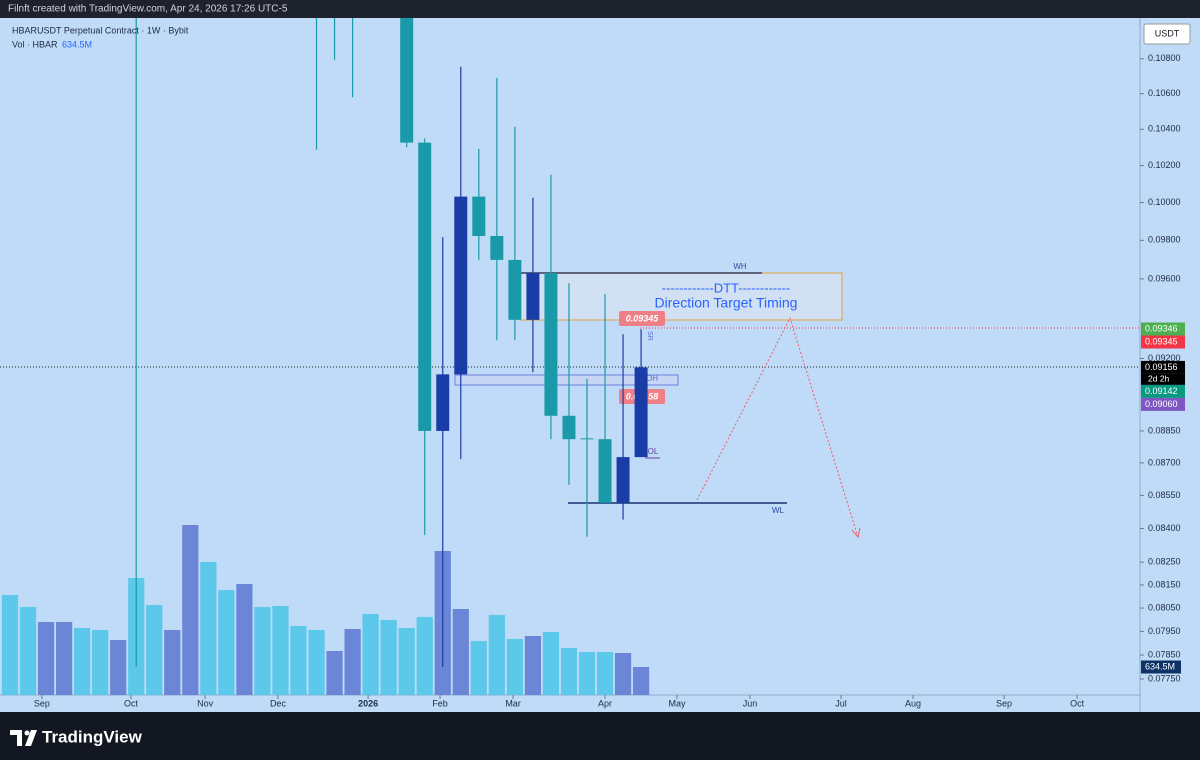  I want to click on y-tick-label: 0.10600, so click(1164, 93).